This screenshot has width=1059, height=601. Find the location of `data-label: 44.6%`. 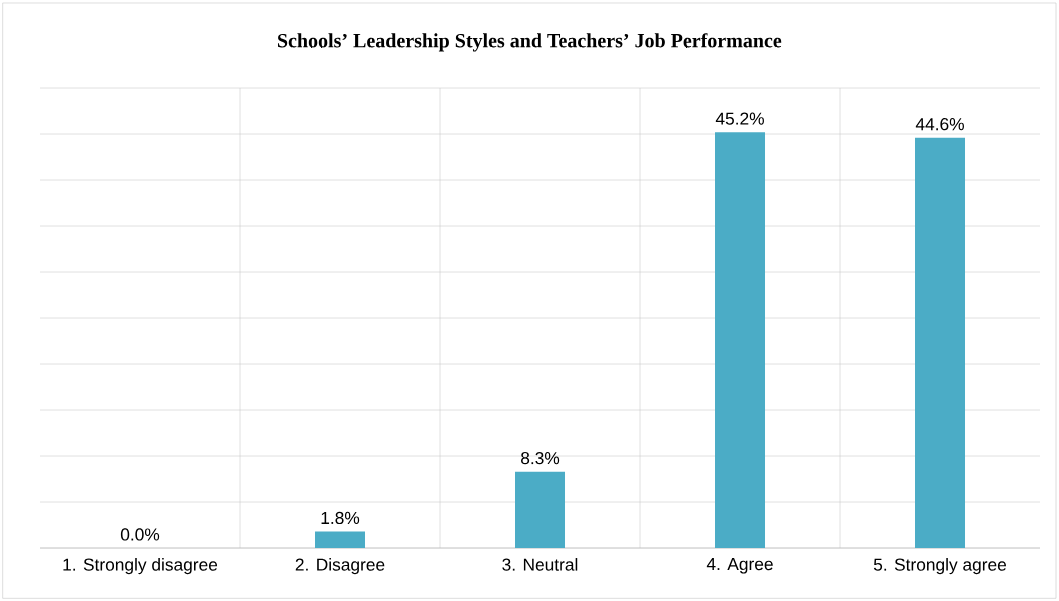

data-label: 44.6% is located at coordinates (939, 124).